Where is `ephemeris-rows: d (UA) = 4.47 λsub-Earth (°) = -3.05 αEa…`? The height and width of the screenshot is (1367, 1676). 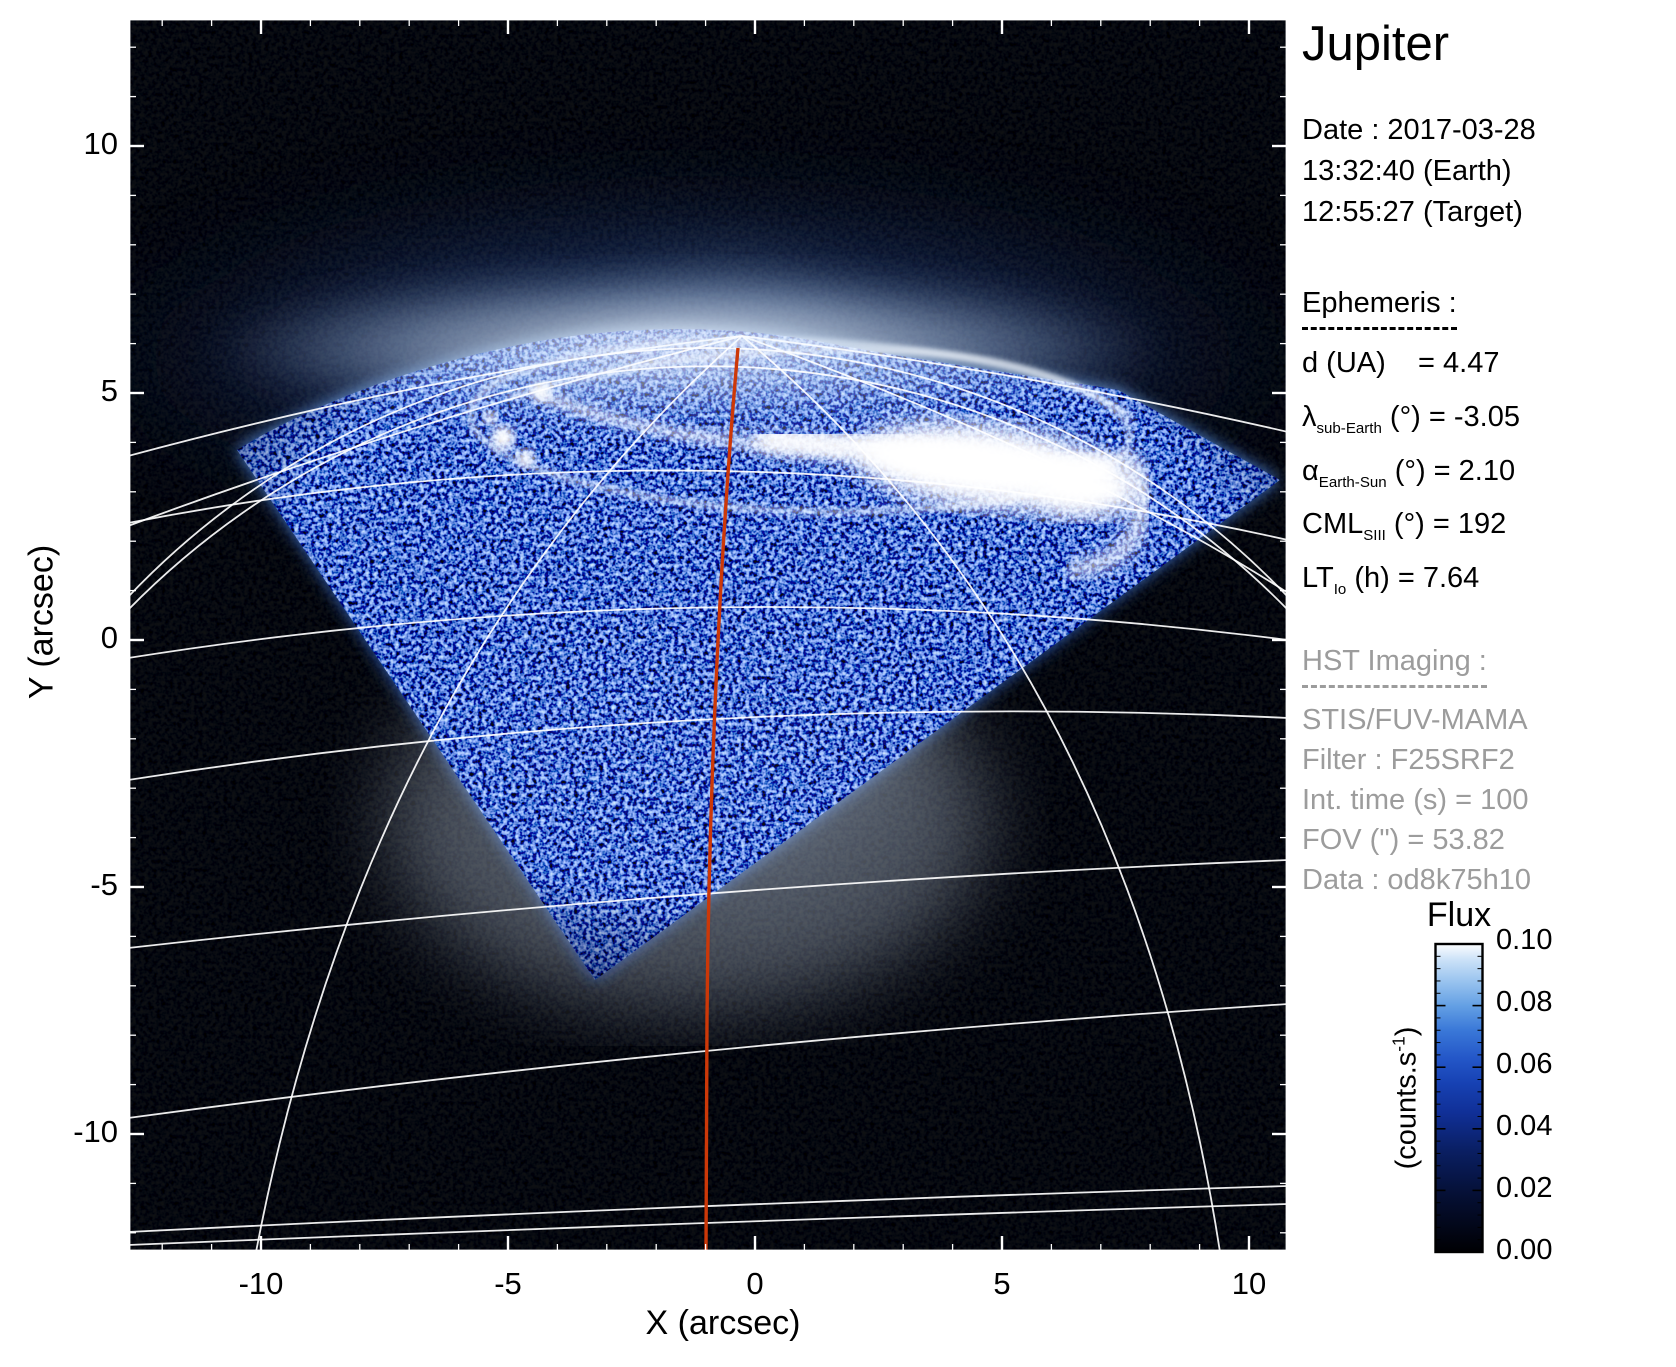
ephemeris-rows: d (UA) = 4.47 λsub-Earth (°) = -3.05 αEa… is located at coordinates (1488, 476).